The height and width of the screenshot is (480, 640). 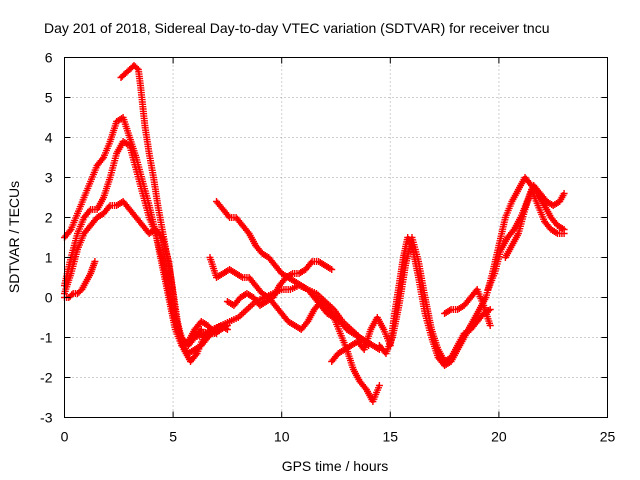 I want to click on x-tick-label: 5, so click(x=173, y=437).